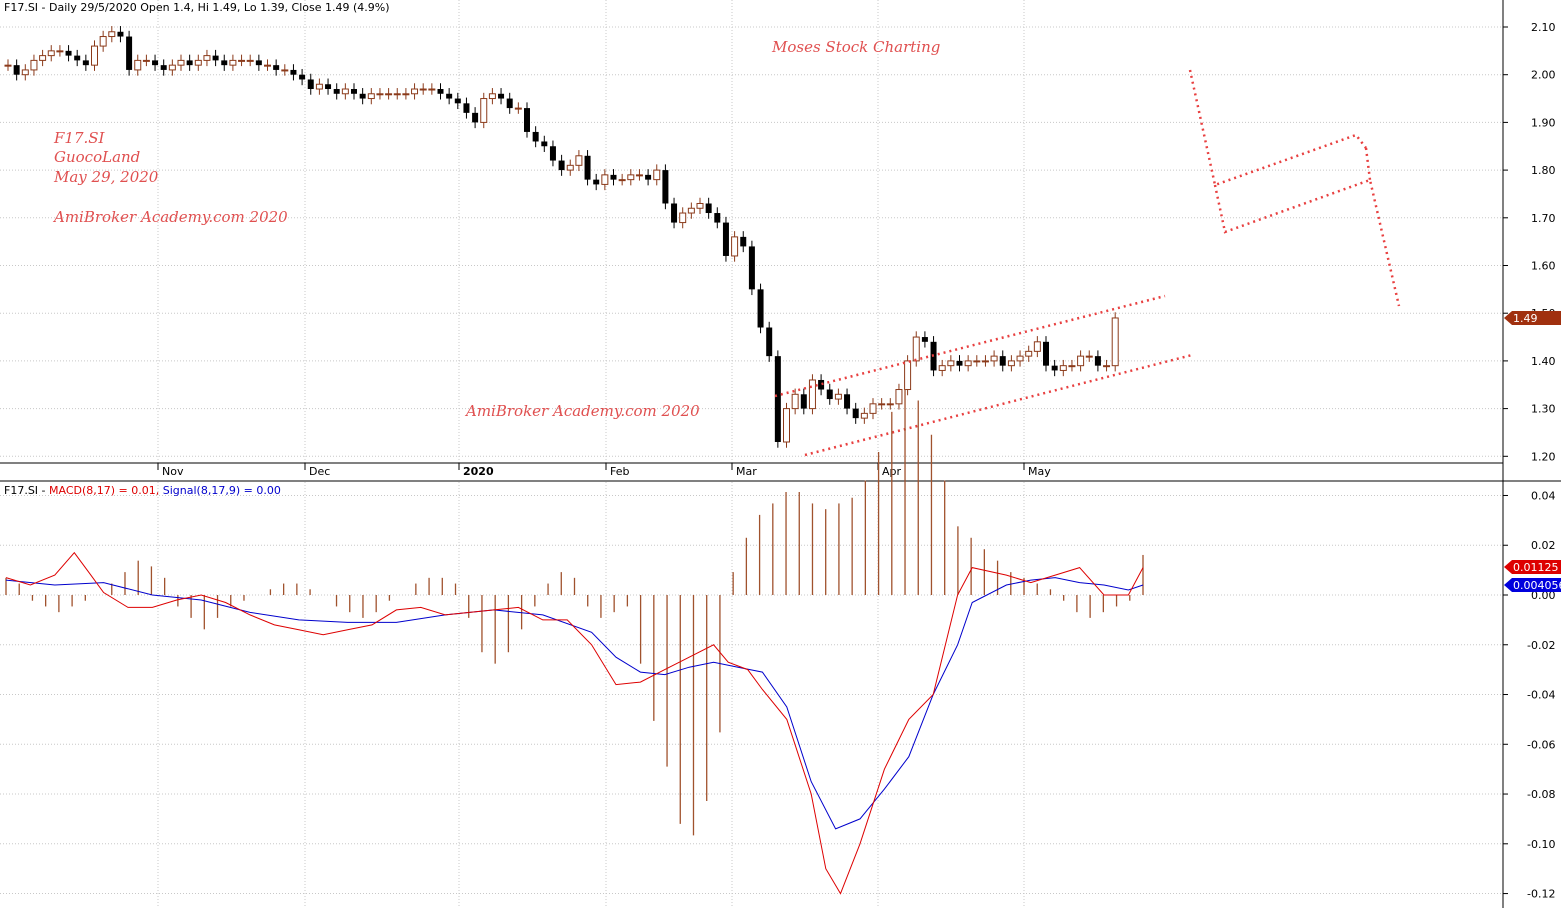  Describe the element at coordinates (970, 346) in the screenshot. I see `upper-channel-line` at that location.